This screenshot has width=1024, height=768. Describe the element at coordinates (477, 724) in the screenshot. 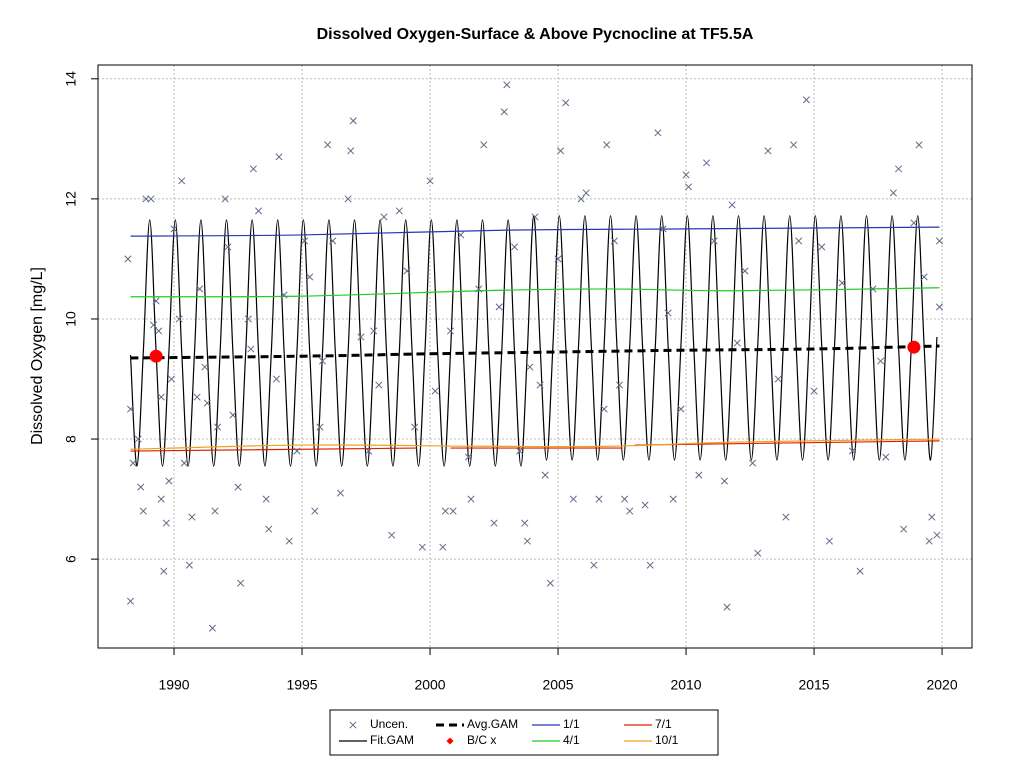

I see `legend-item: Avg.GAM` at that location.